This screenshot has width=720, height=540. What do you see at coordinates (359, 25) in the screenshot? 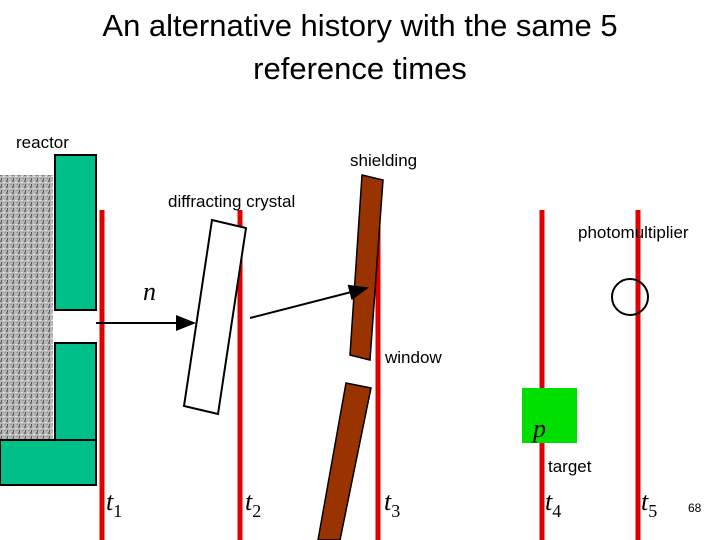
I see `title-line: An alternative history with the same 5` at bounding box center [359, 25].